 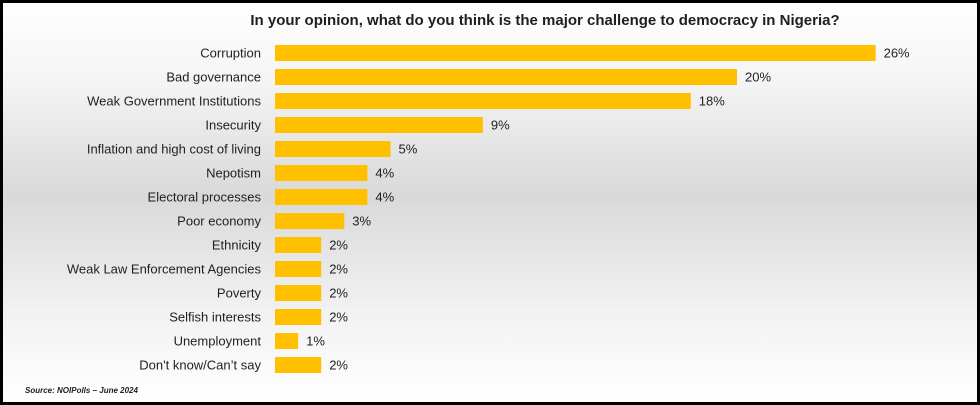 I want to click on category-label: Bad governance, so click(x=213, y=77).